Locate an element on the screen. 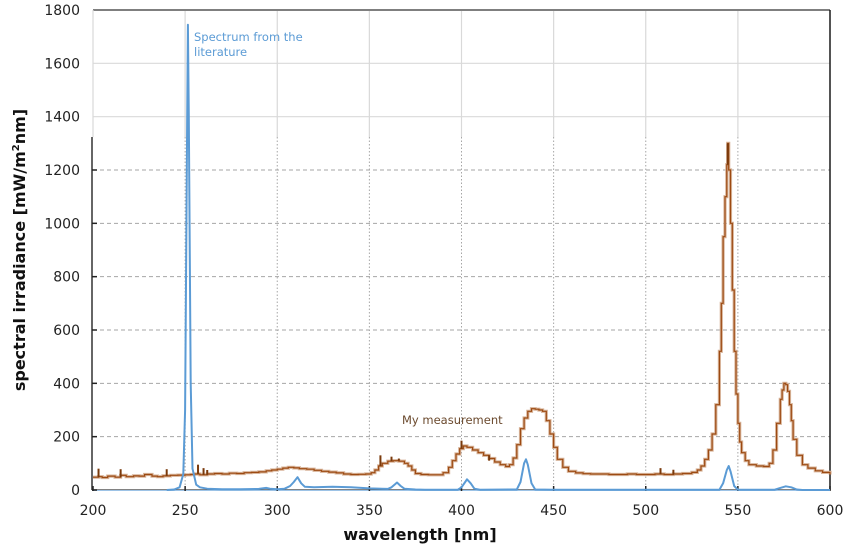 This screenshot has width=850, height=549. x-tick-label: 500 is located at coordinates (645, 511).